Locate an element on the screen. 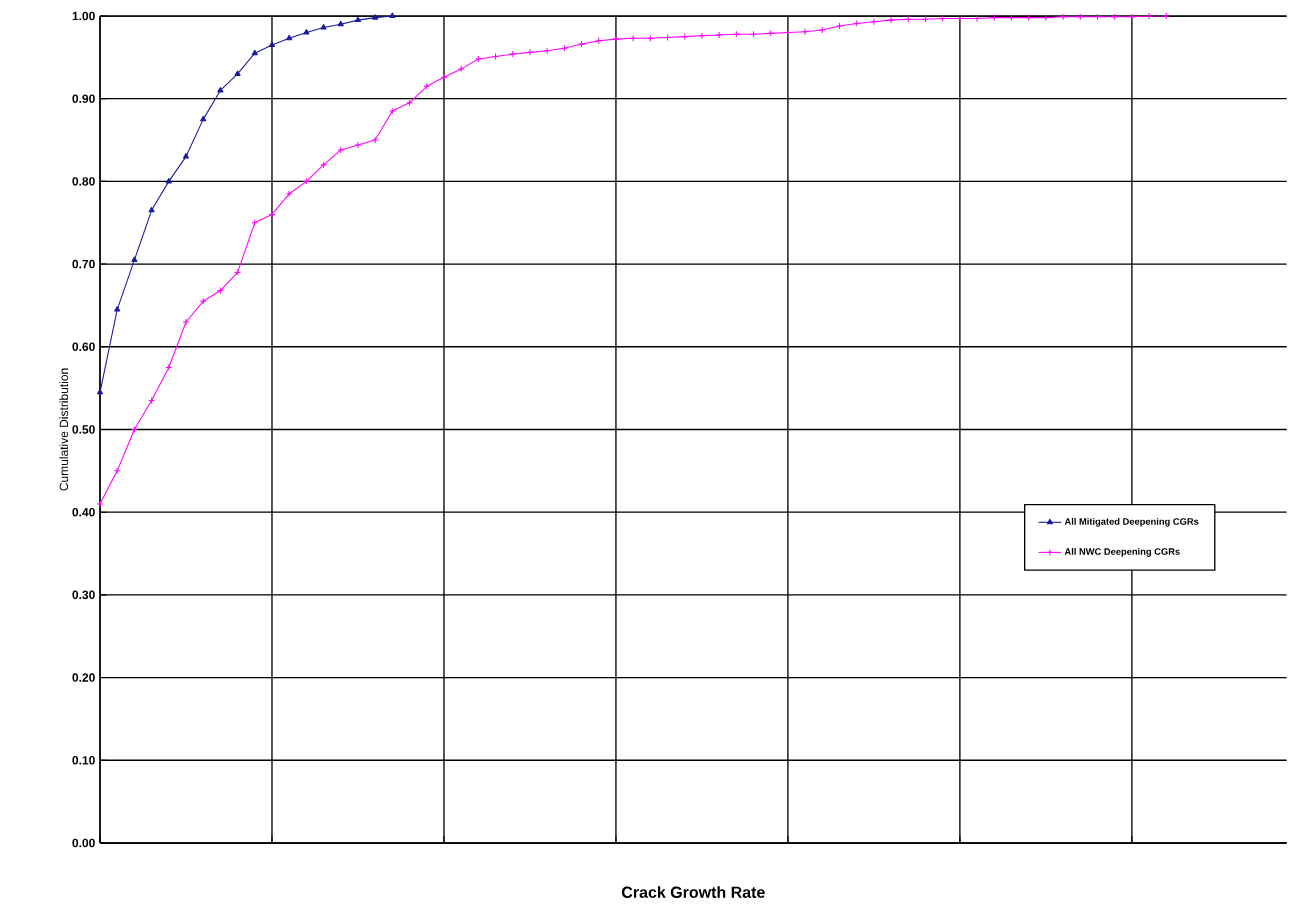 This screenshot has height=923, width=1289. y-tick-label: 1.00 is located at coordinates (83, 16).